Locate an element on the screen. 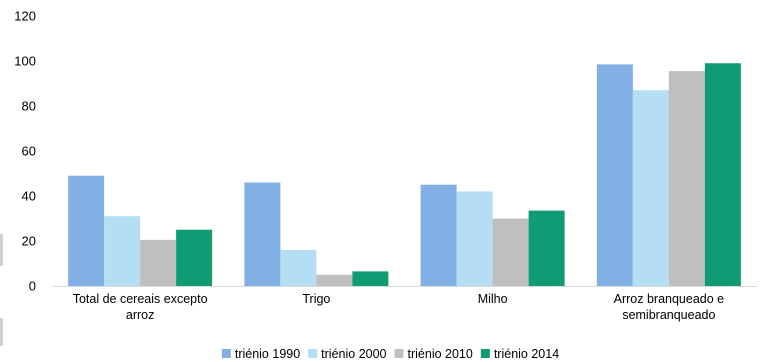 Image resolution: width=765 pixels, height=362 pixels. left-edge-mark-lower is located at coordinates (1, 332).